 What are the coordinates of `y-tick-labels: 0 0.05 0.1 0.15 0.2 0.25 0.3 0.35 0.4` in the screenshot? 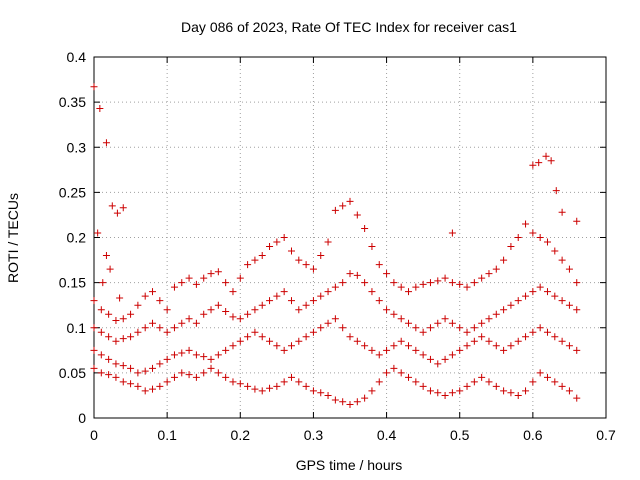 It's located at (72, 237).